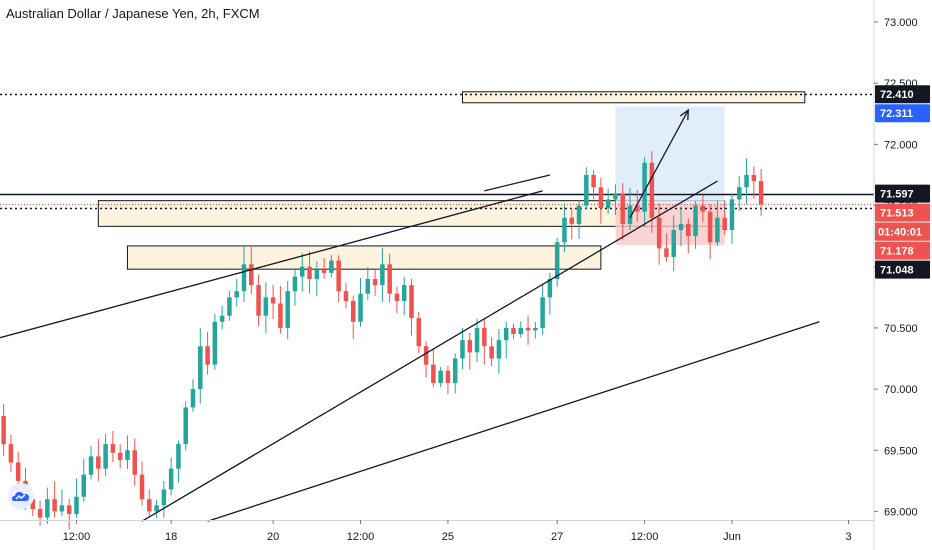 The width and height of the screenshot is (932, 550). What do you see at coordinates (896, 114) in the screenshot?
I see `price-badge-label: 72.311` at bounding box center [896, 114].